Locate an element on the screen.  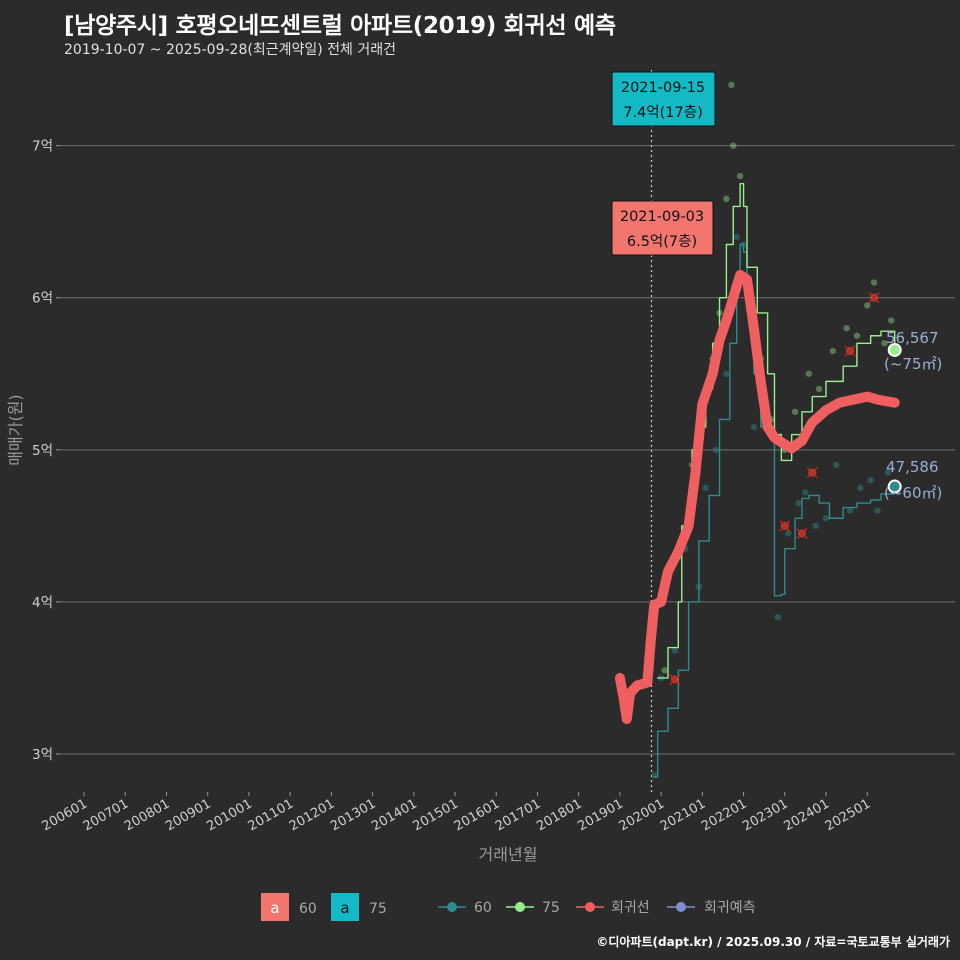
x-tick-label: 202301 is located at coordinates (765, 815).